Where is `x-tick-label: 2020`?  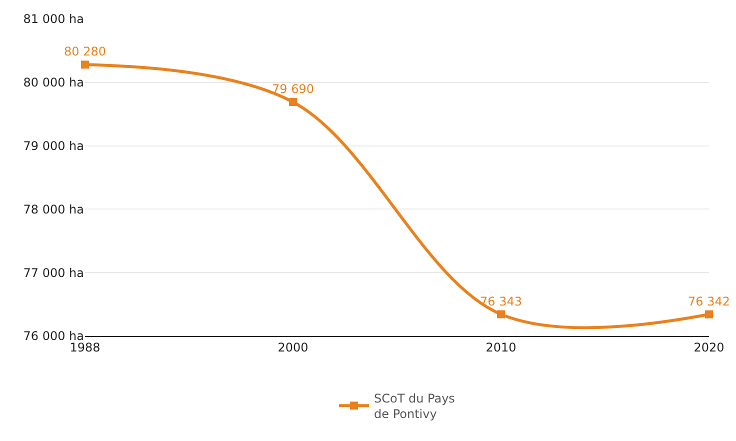 x-tick-label: 2020 is located at coordinates (709, 347).